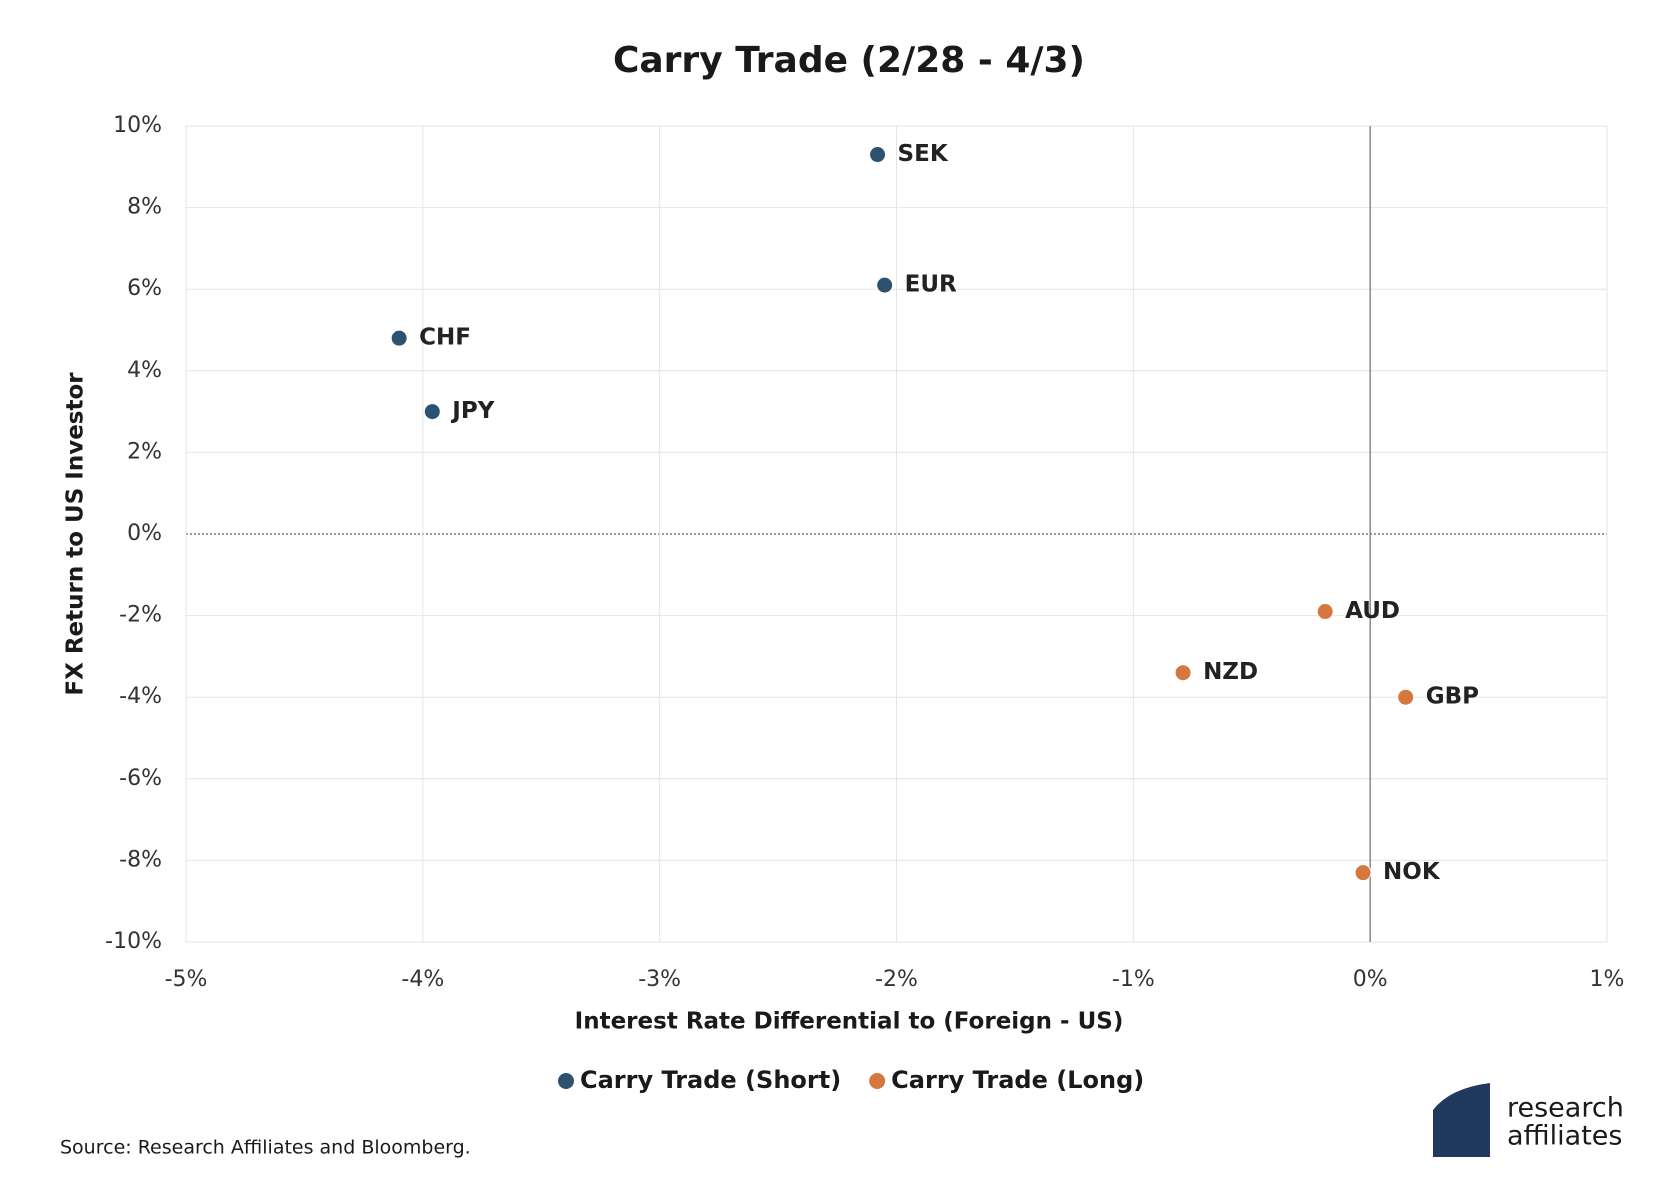  I want to click on legend: Carry Trade (Short) Carry Trade (Long), so click(851, 1080).